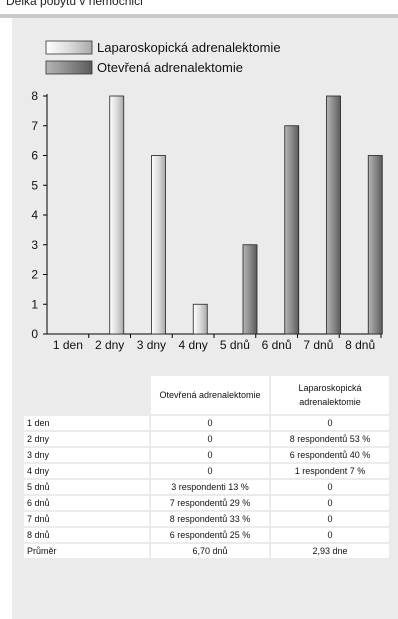 The image size is (398, 619). What do you see at coordinates (330, 551) in the screenshot?
I see `table-cell: 2,93 dne` at bounding box center [330, 551].